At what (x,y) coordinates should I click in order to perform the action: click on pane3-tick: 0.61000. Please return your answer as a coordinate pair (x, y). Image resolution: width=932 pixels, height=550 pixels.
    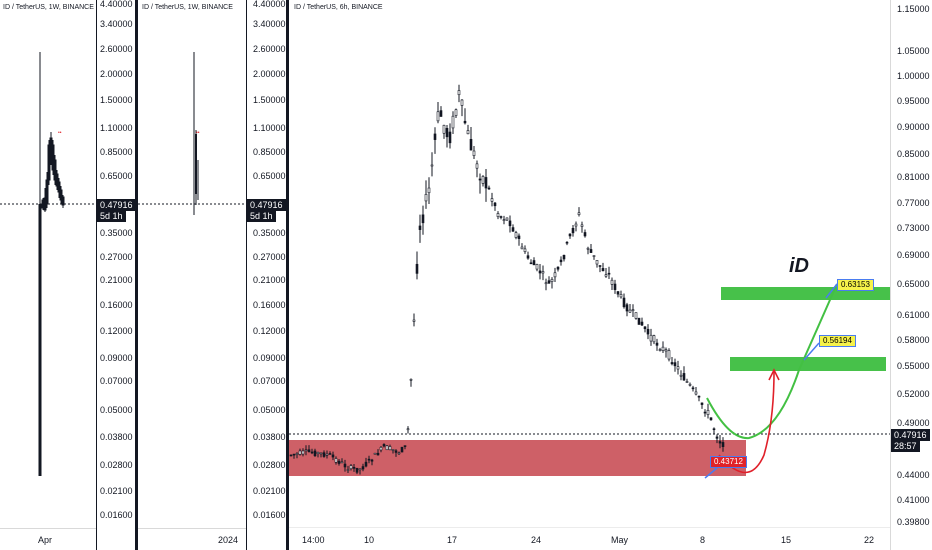
    Looking at the image, I should click on (913, 315).